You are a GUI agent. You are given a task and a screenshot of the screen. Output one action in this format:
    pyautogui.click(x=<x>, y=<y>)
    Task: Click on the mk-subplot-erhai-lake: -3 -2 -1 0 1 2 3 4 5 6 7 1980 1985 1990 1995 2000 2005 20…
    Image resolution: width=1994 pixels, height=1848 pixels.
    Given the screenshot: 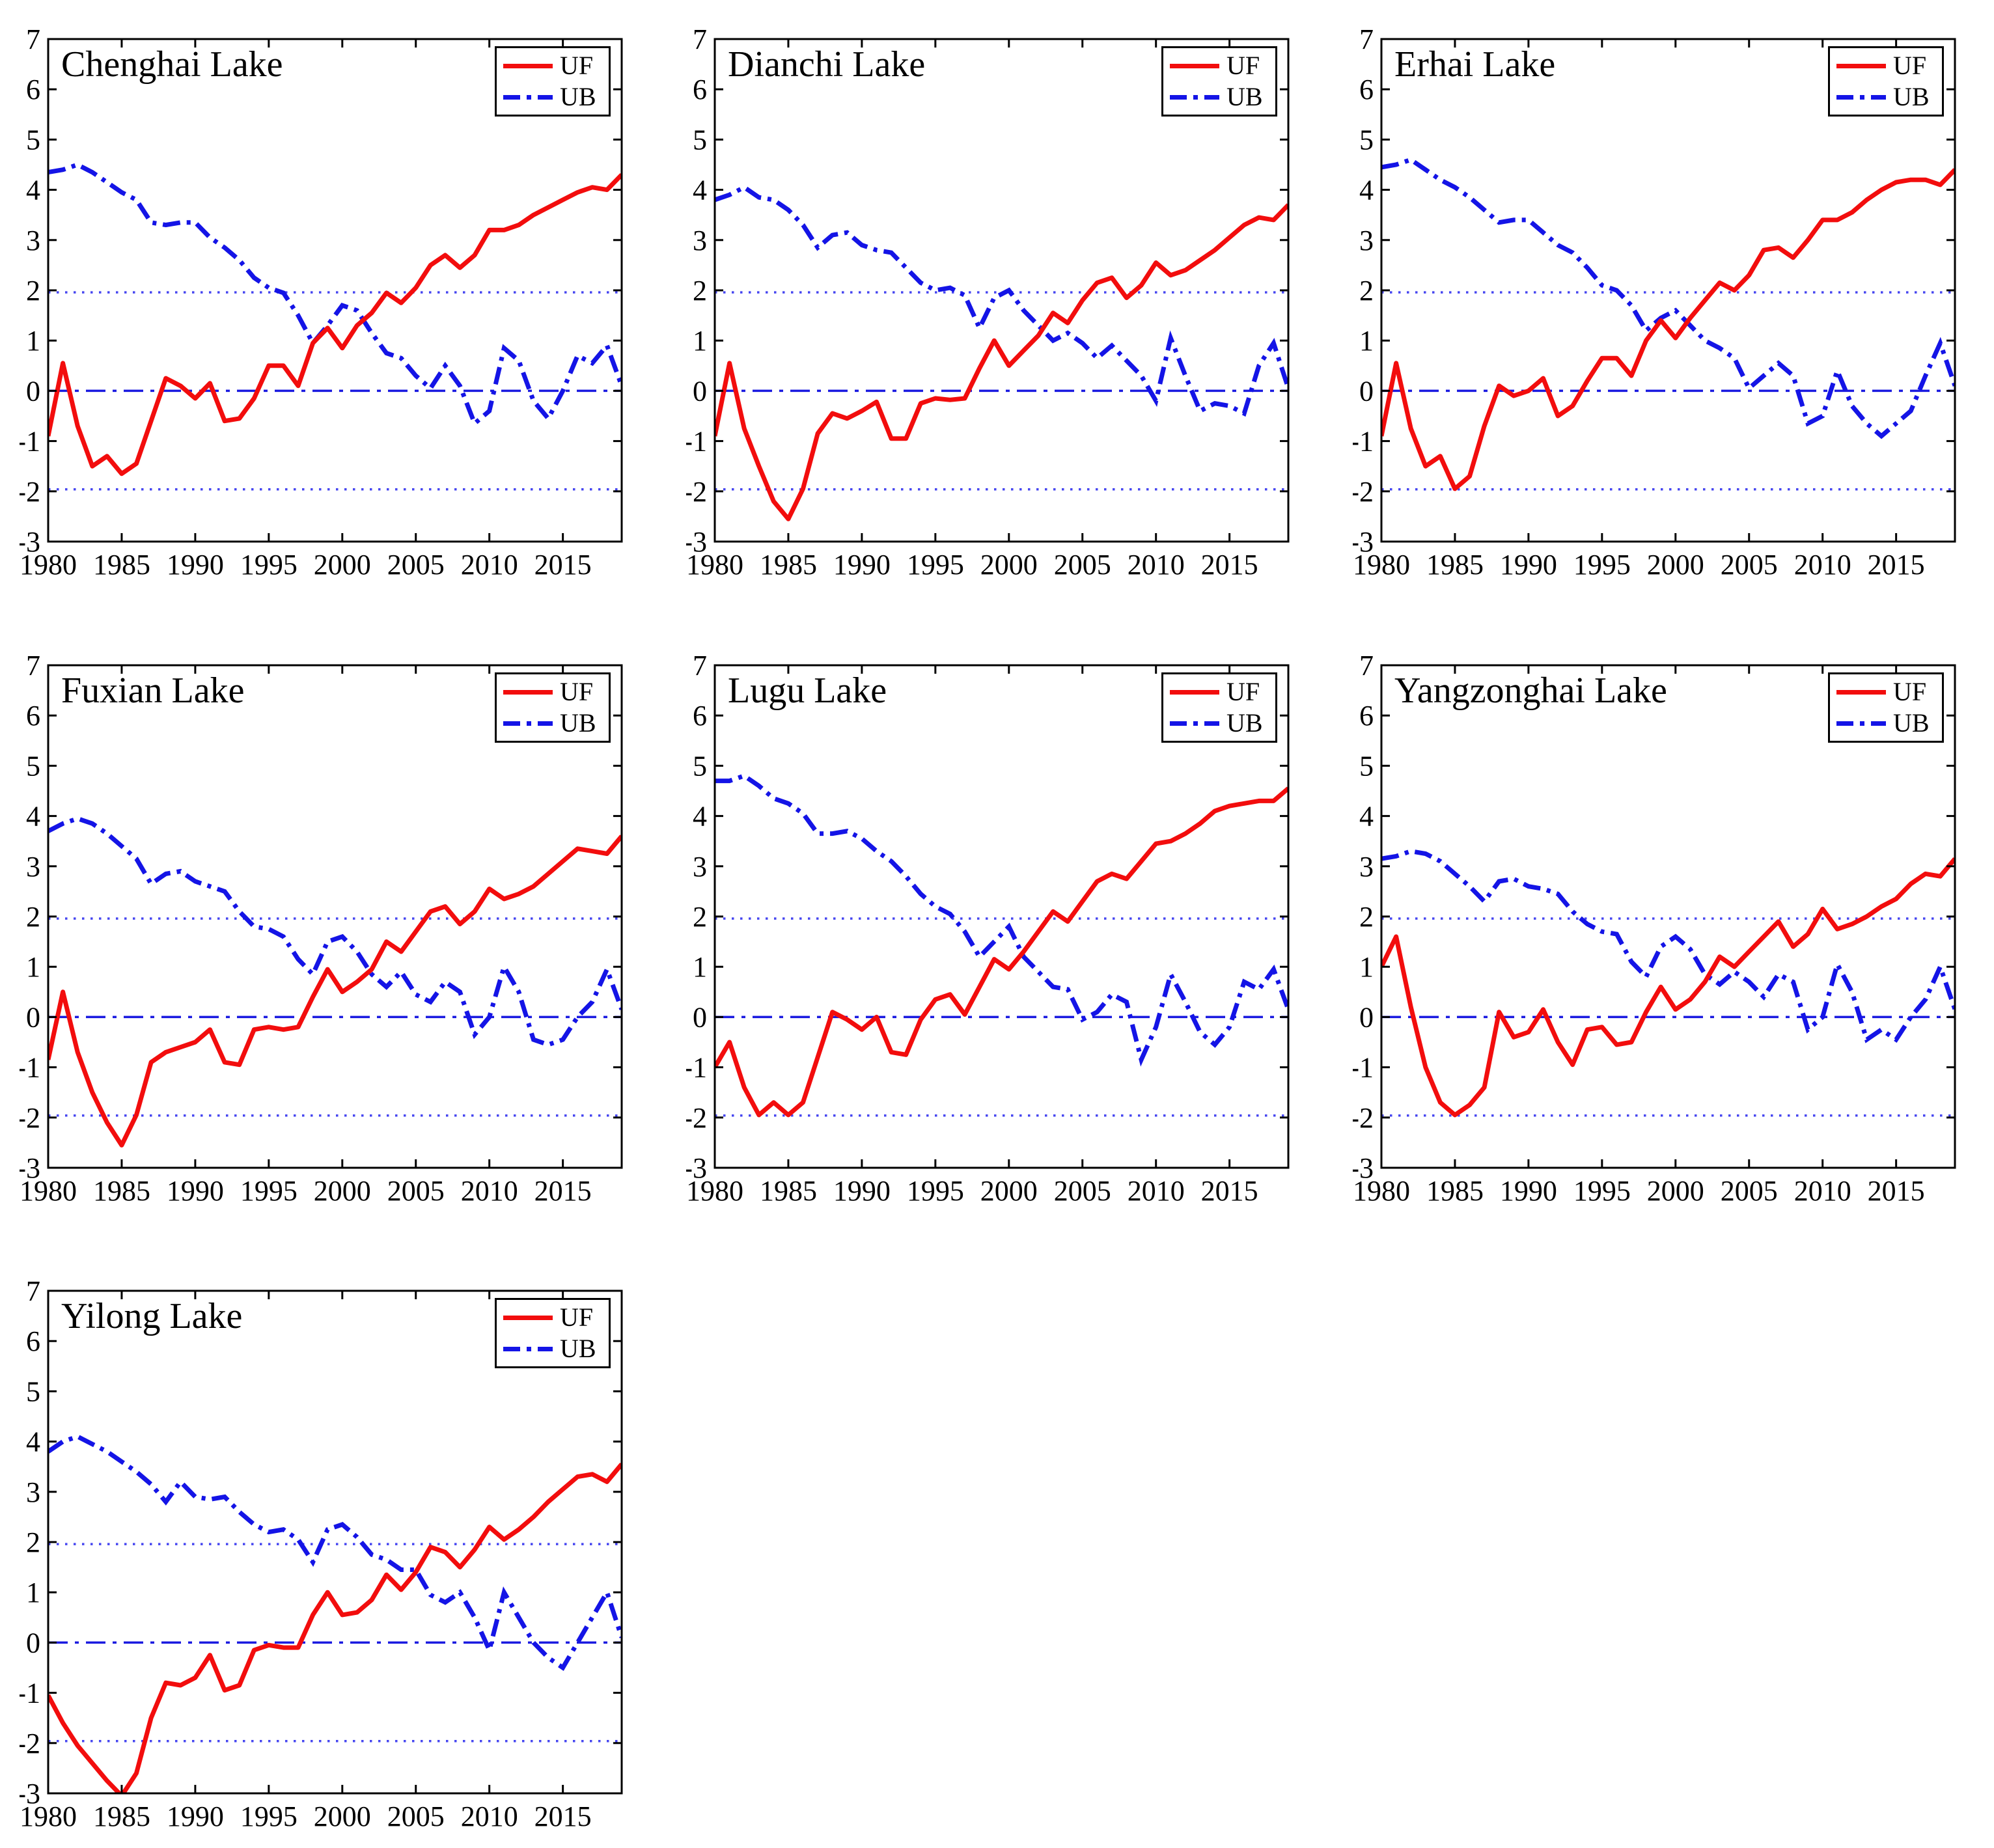 What is the action you would take?
    pyautogui.click(x=1673, y=301)
    